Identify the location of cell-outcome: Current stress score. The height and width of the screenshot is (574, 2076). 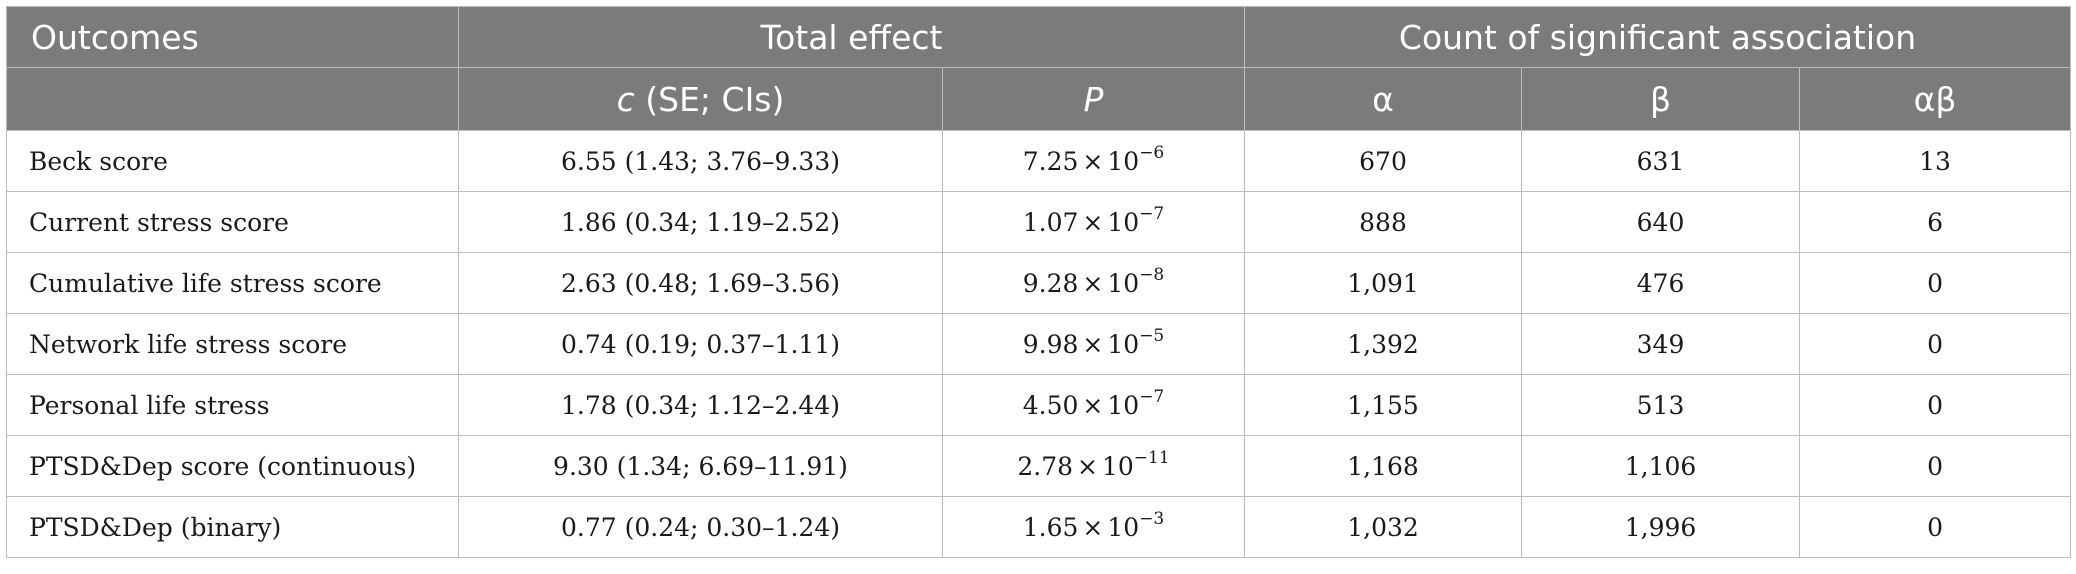
(232, 222).